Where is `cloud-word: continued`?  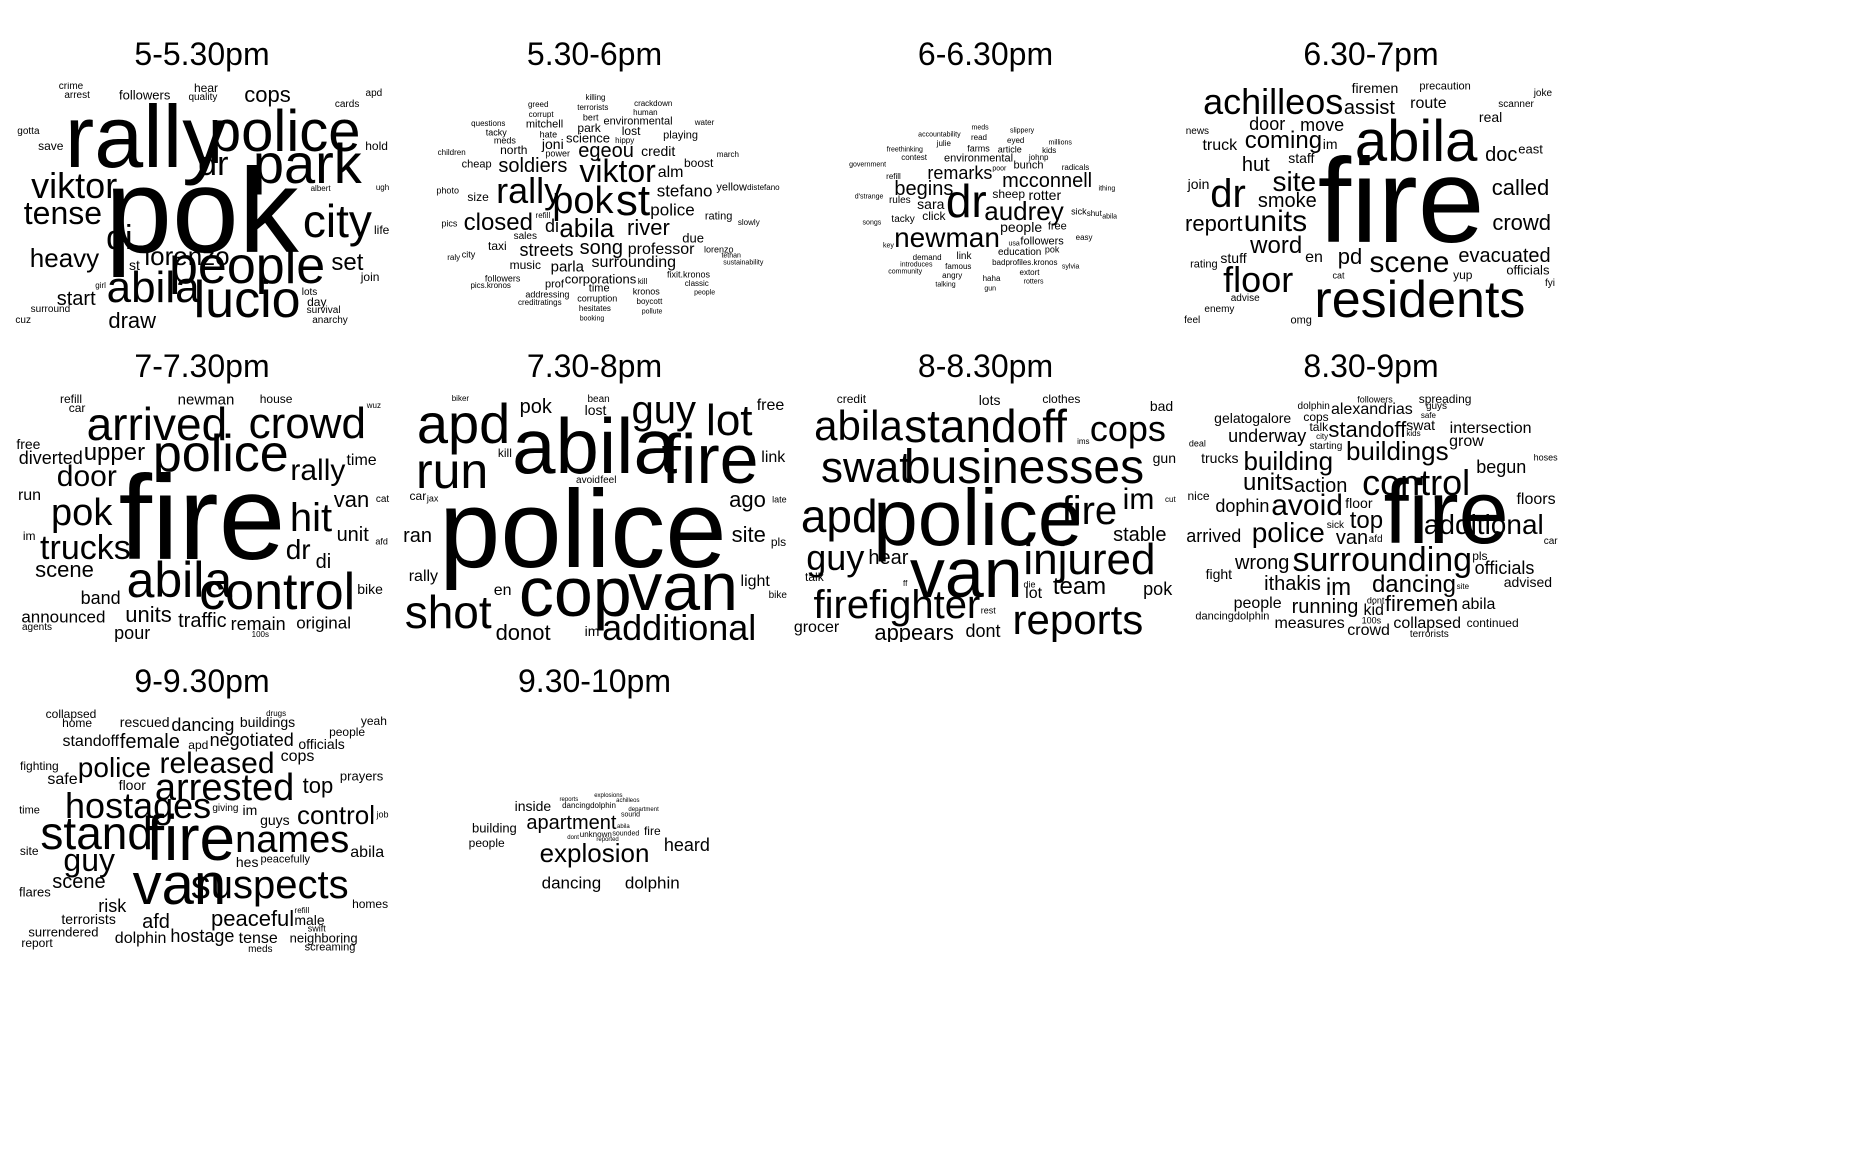
cloud-word: continued is located at coordinates (1492, 623).